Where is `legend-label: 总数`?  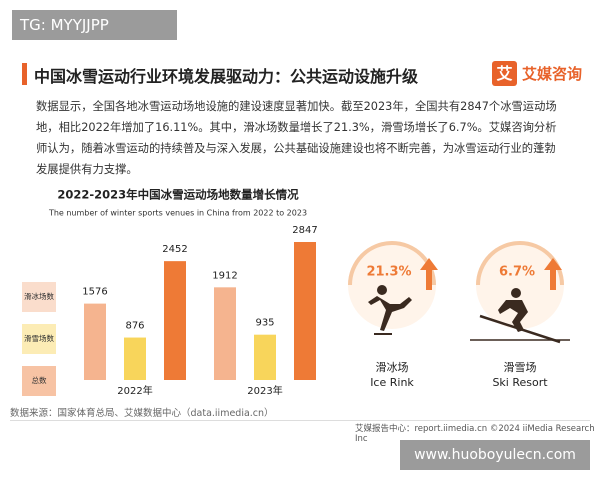 legend-label: 总数 is located at coordinates (39, 380).